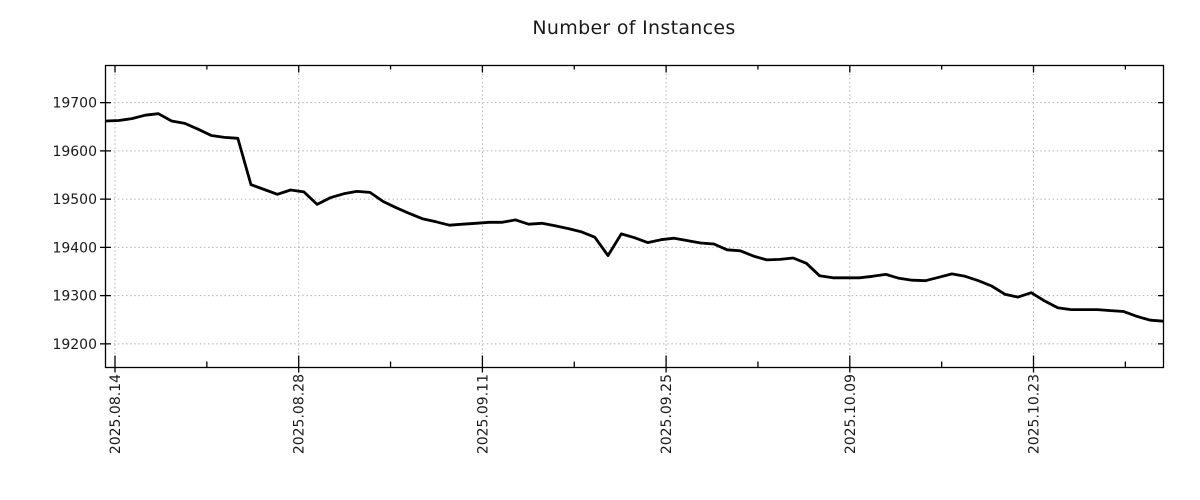  I want to click on y-tick-label: 19500, so click(74, 200).